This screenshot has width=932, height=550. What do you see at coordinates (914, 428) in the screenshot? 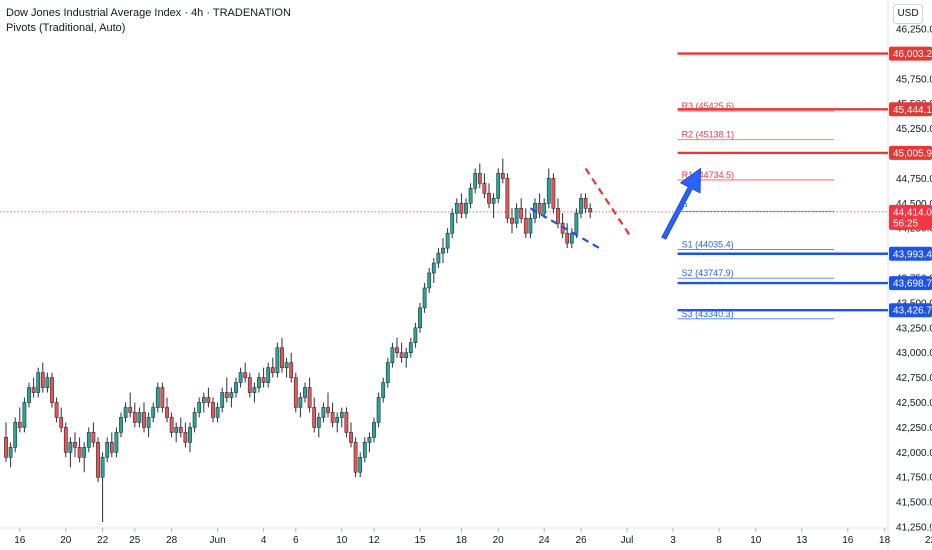
I see `price-tick-label: 42,250.0` at bounding box center [914, 428].